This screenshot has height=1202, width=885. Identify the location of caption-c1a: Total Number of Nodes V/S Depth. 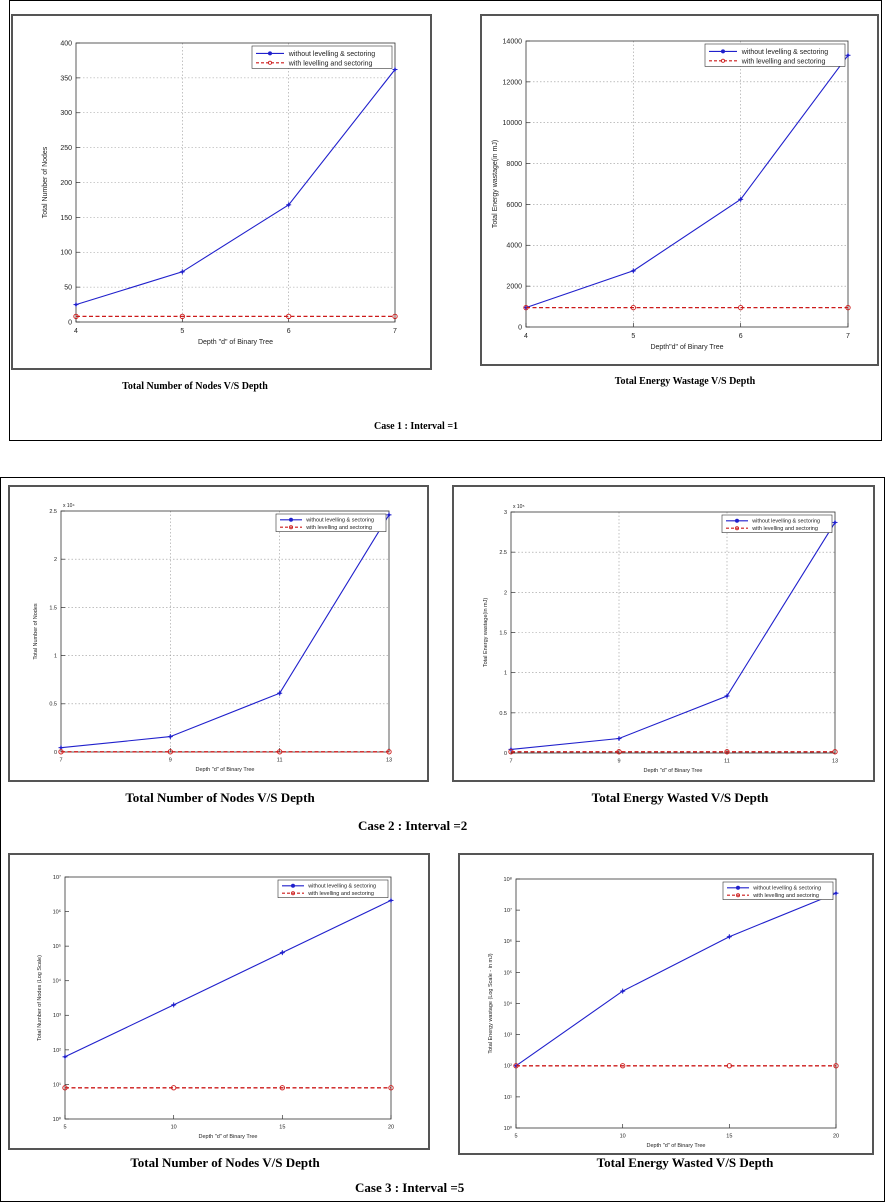
(195, 386).